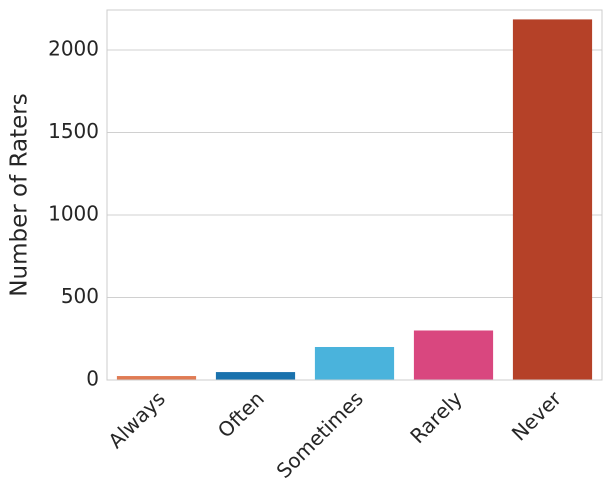 Image resolution: width=611 pixels, height=503 pixels. Describe the element at coordinates (320, 434) in the screenshot. I see `x-tick-label: Sometimes` at that location.